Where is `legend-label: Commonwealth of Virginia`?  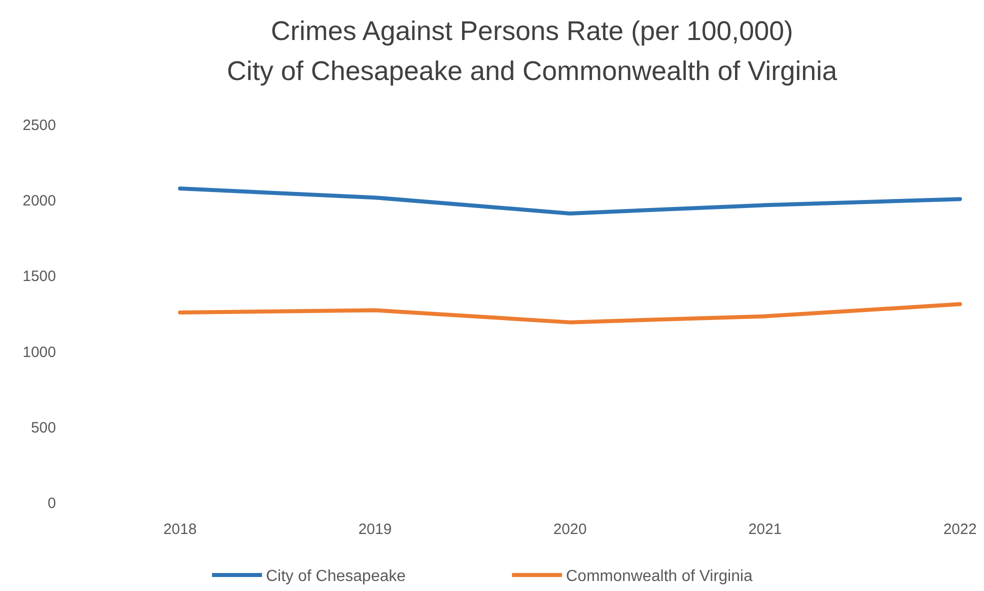 legend-label: Commonwealth of Virginia is located at coordinates (659, 576).